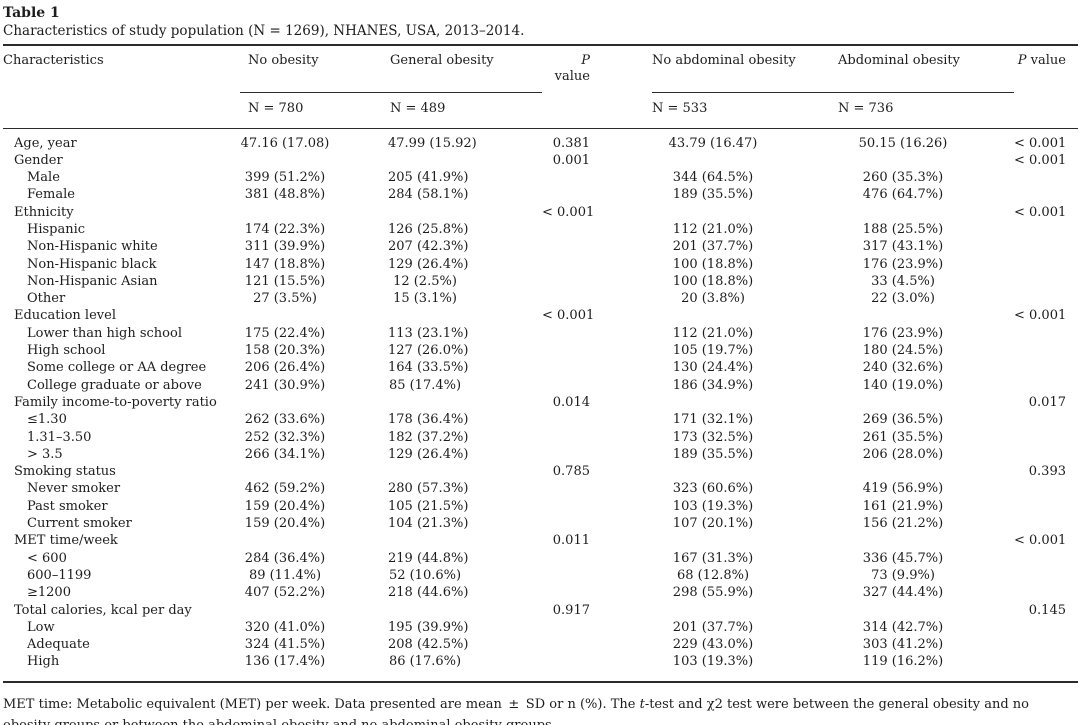  I want to click on cell-no-abdominal: 229 (43.0%), so click(713, 645).